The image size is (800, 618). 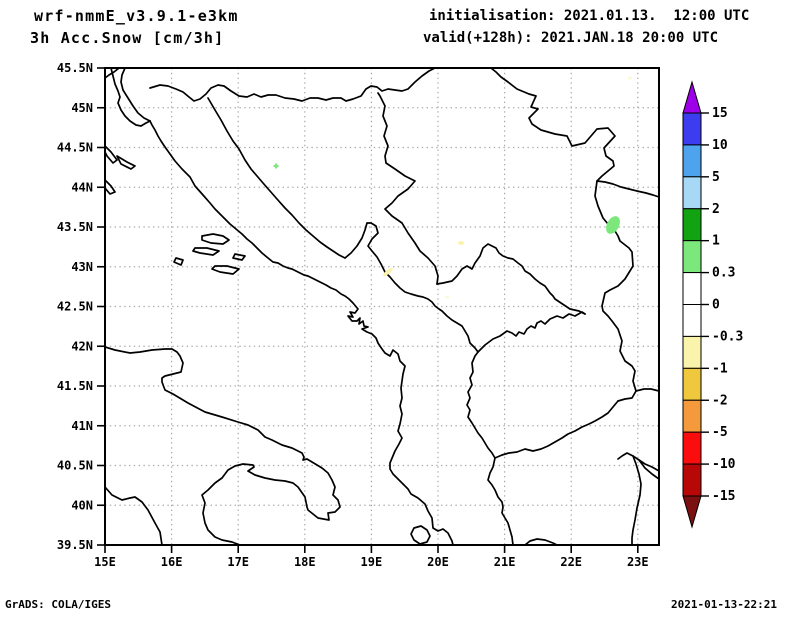 I want to click on border-croatia-north, so click(x=292, y=85).